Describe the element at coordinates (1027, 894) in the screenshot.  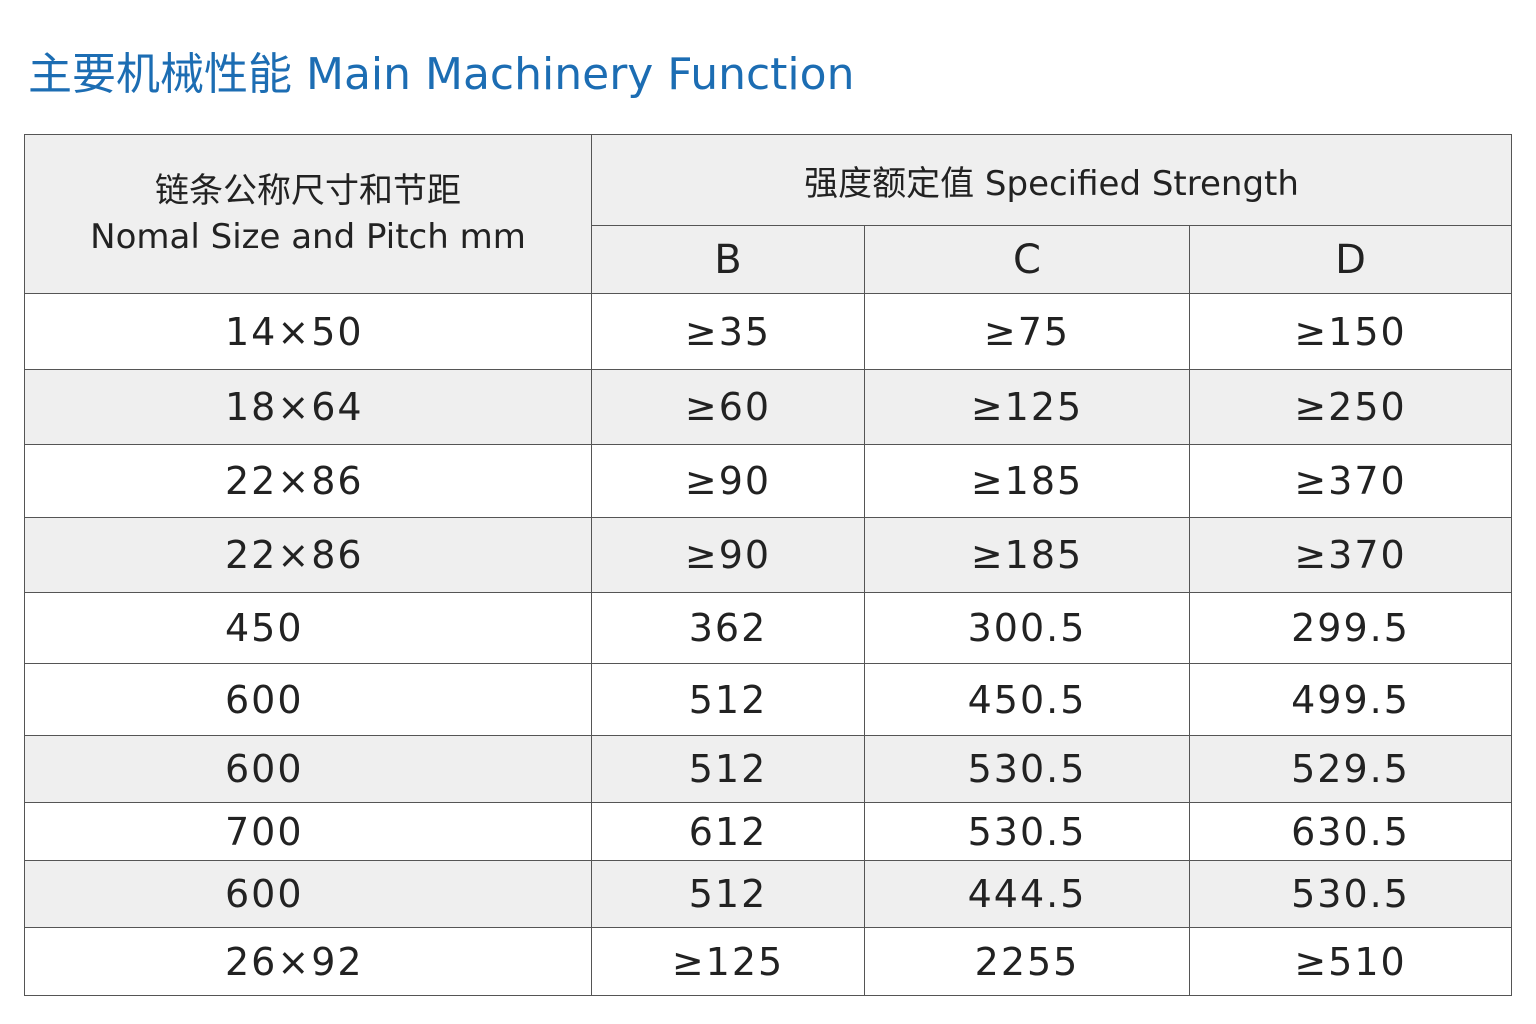
I see `table-cell: 444.5` at that location.